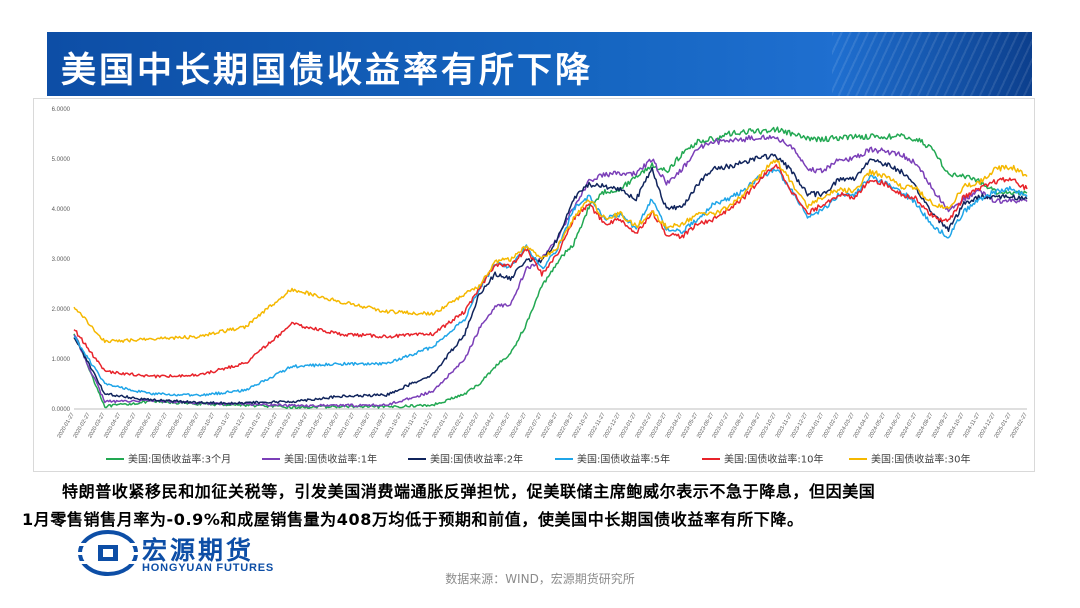  Describe the element at coordinates (61, 160) in the screenshot. I see `y-tick-label: 5.0000` at that location.